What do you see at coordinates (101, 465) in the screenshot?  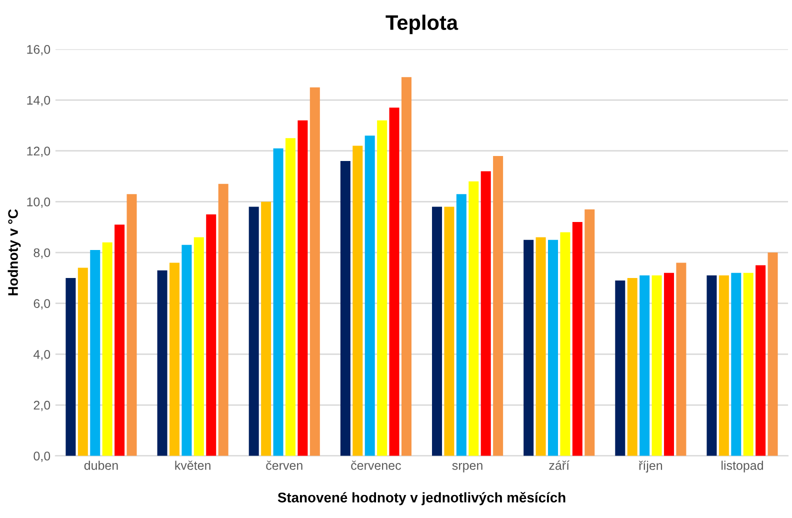 I see `x-tick-label: duben` at bounding box center [101, 465].